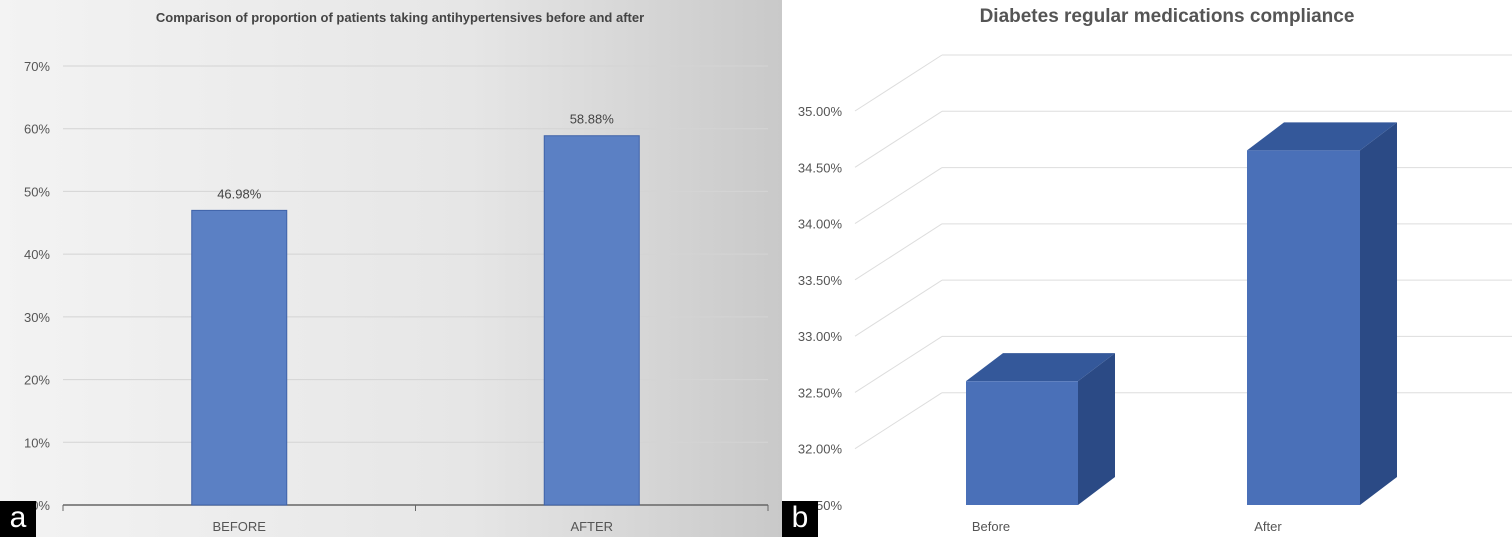 Image resolution: width=1512 pixels, height=537 pixels. I want to click on panel-label-a: a, so click(18, 519).